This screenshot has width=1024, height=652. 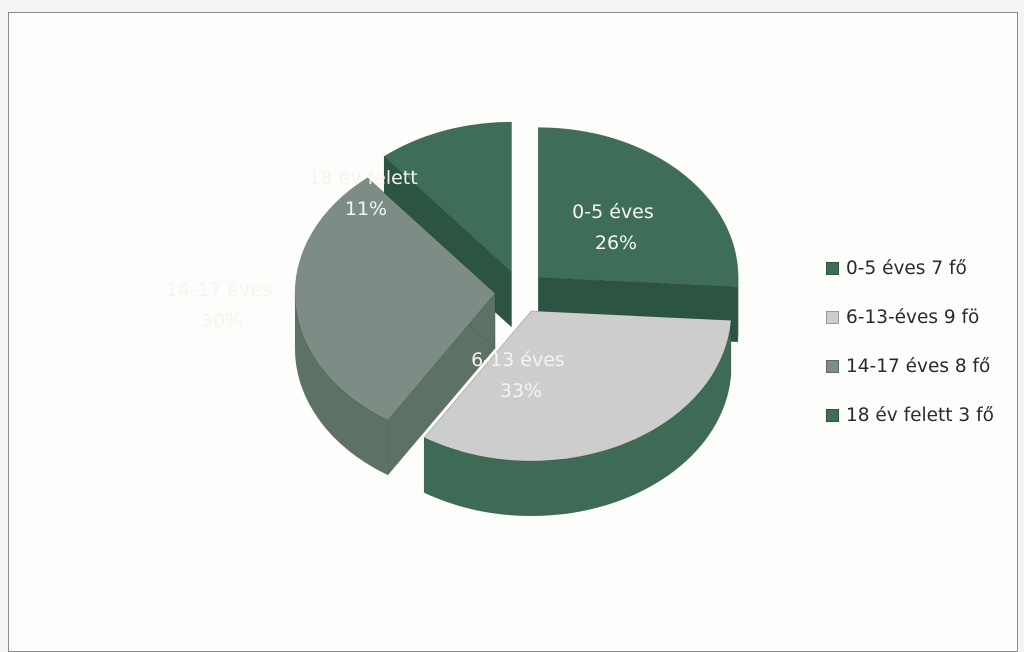 I want to click on slice-label-6-13: 6-13 éves 33%, so click(x=521, y=375).